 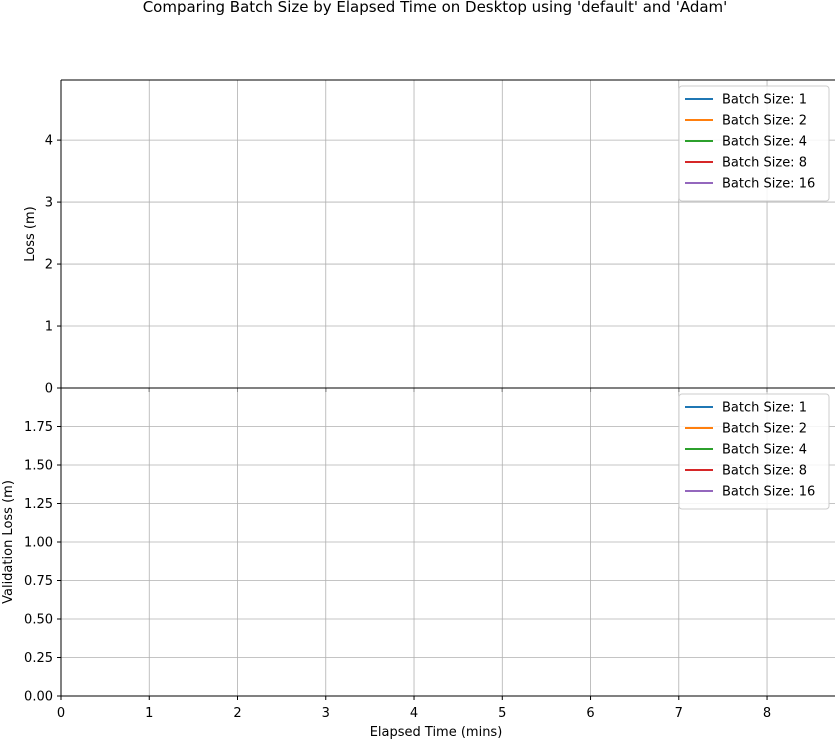 What do you see at coordinates (38, 620) in the screenshot?
I see `y-tick-label: 0.50` at bounding box center [38, 620].